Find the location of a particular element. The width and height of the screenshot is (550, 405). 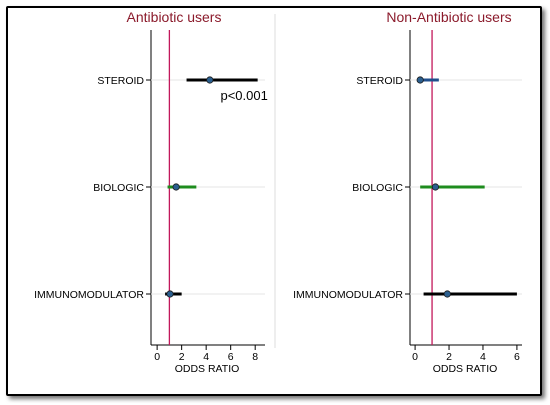

x-tick-label: 8 is located at coordinates (255, 357).